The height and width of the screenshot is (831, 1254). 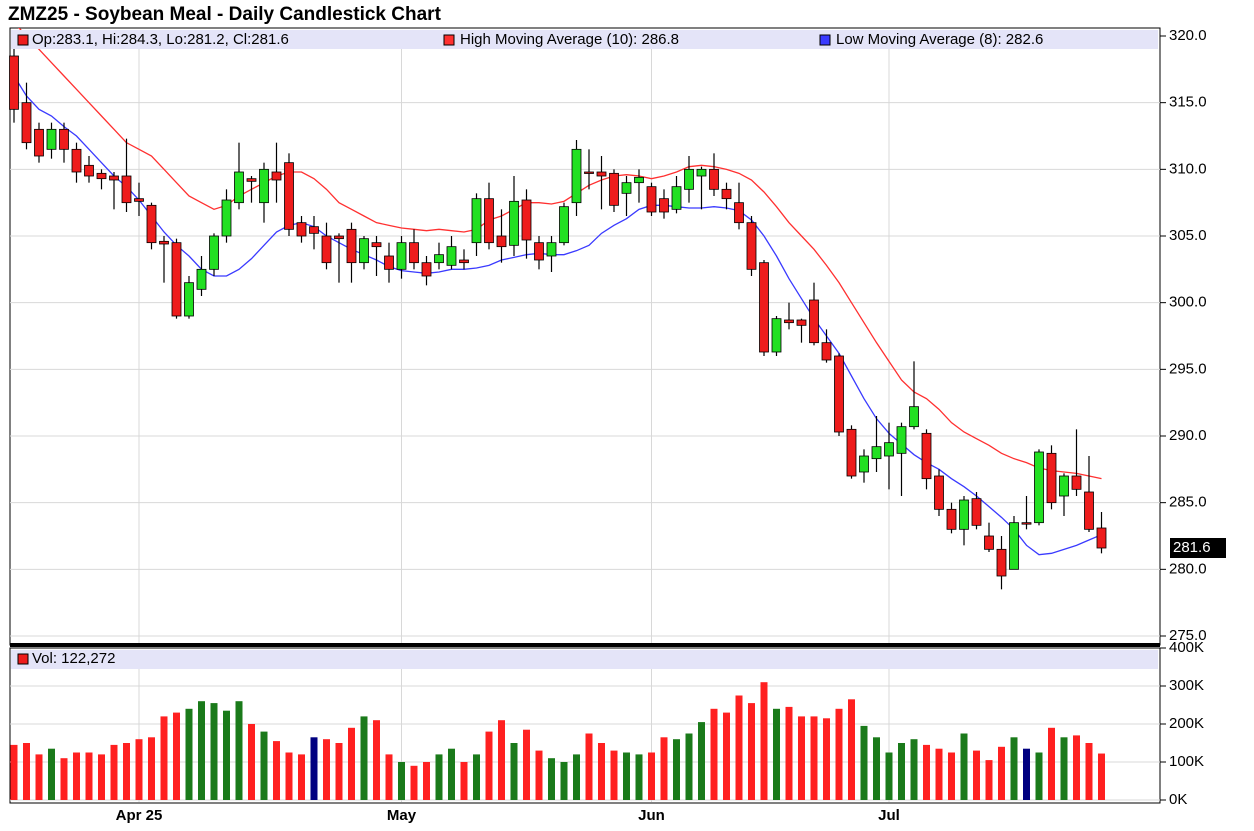 I want to click on x-tick-label: Apr 25, so click(x=139, y=815).